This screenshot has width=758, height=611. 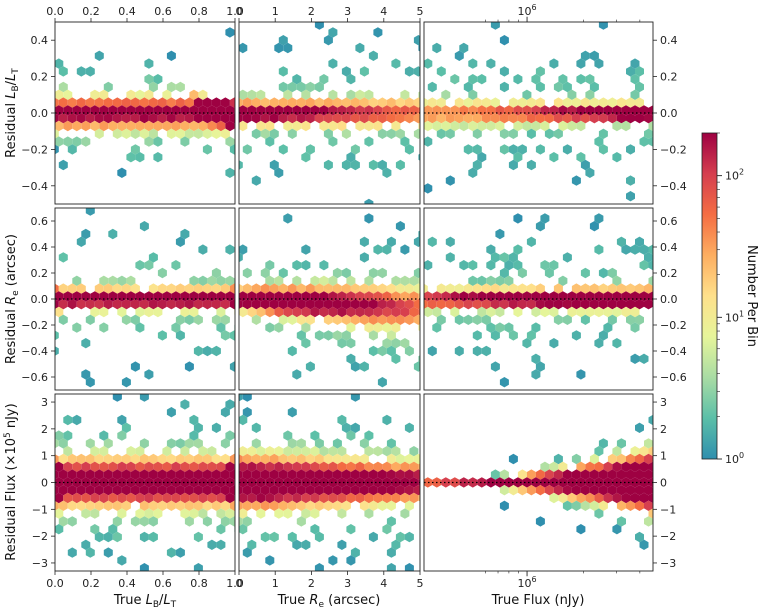 What do you see at coordinates (40, 563) in the screenshot?
I see `ytick-label-p20: −3` at bounding box center [40, 563].